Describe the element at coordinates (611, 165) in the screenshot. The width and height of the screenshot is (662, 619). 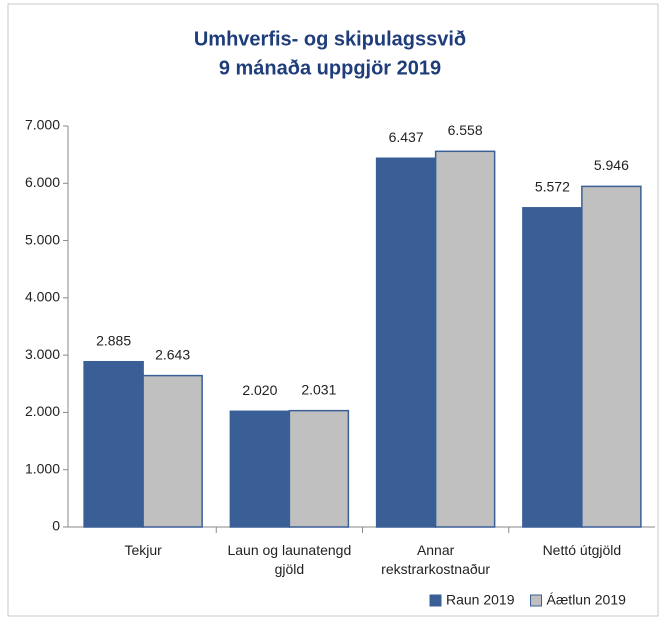
I see `value-label: 5.946` at that location.